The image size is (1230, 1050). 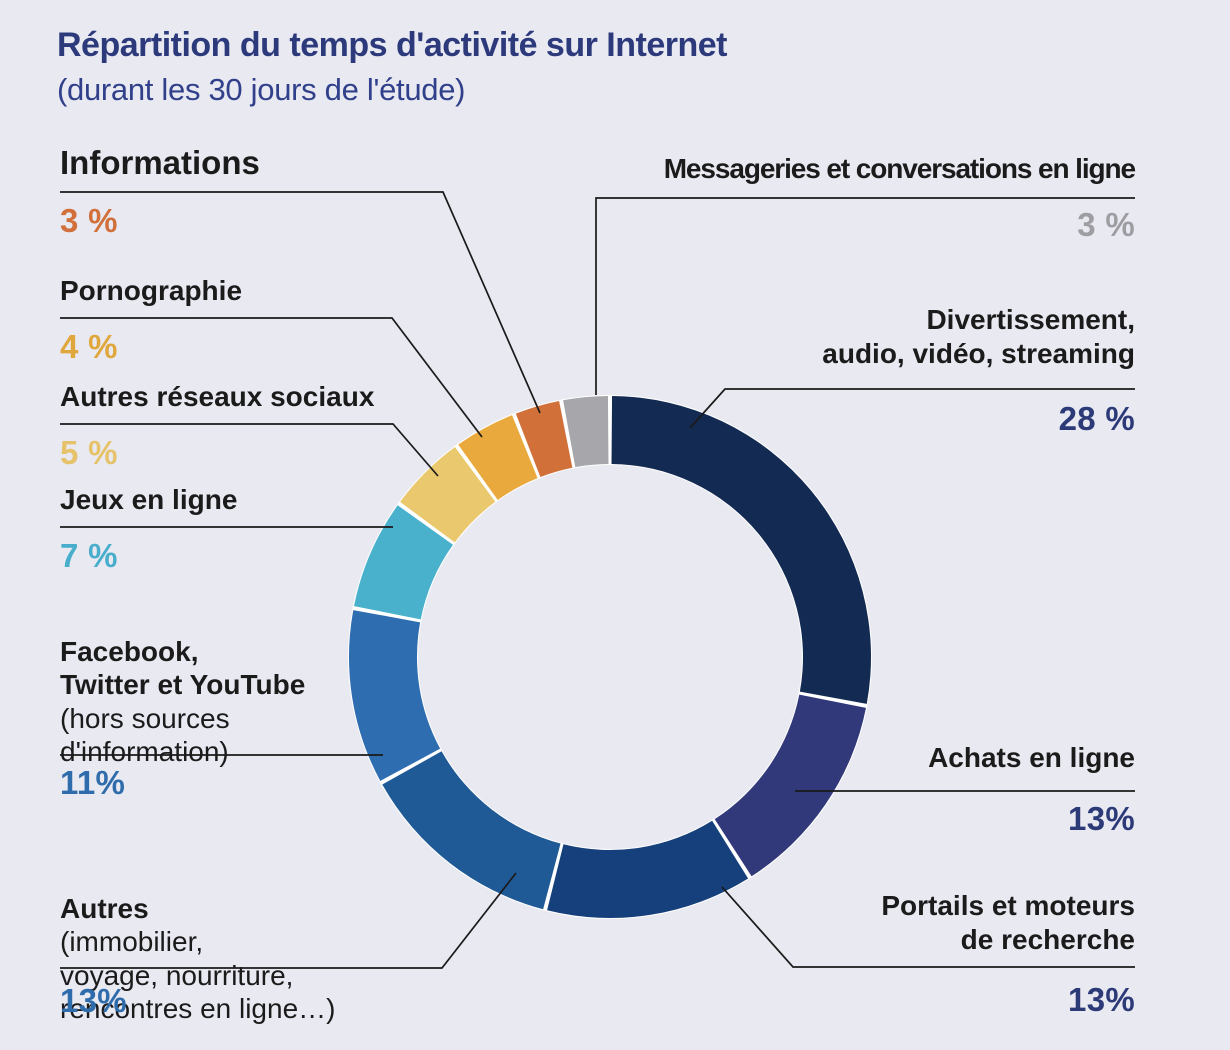 What do you see at coordinates (741, 550) in the screenshot?
I see `donut-segment-divertissement` at bounding box center [741, 550].